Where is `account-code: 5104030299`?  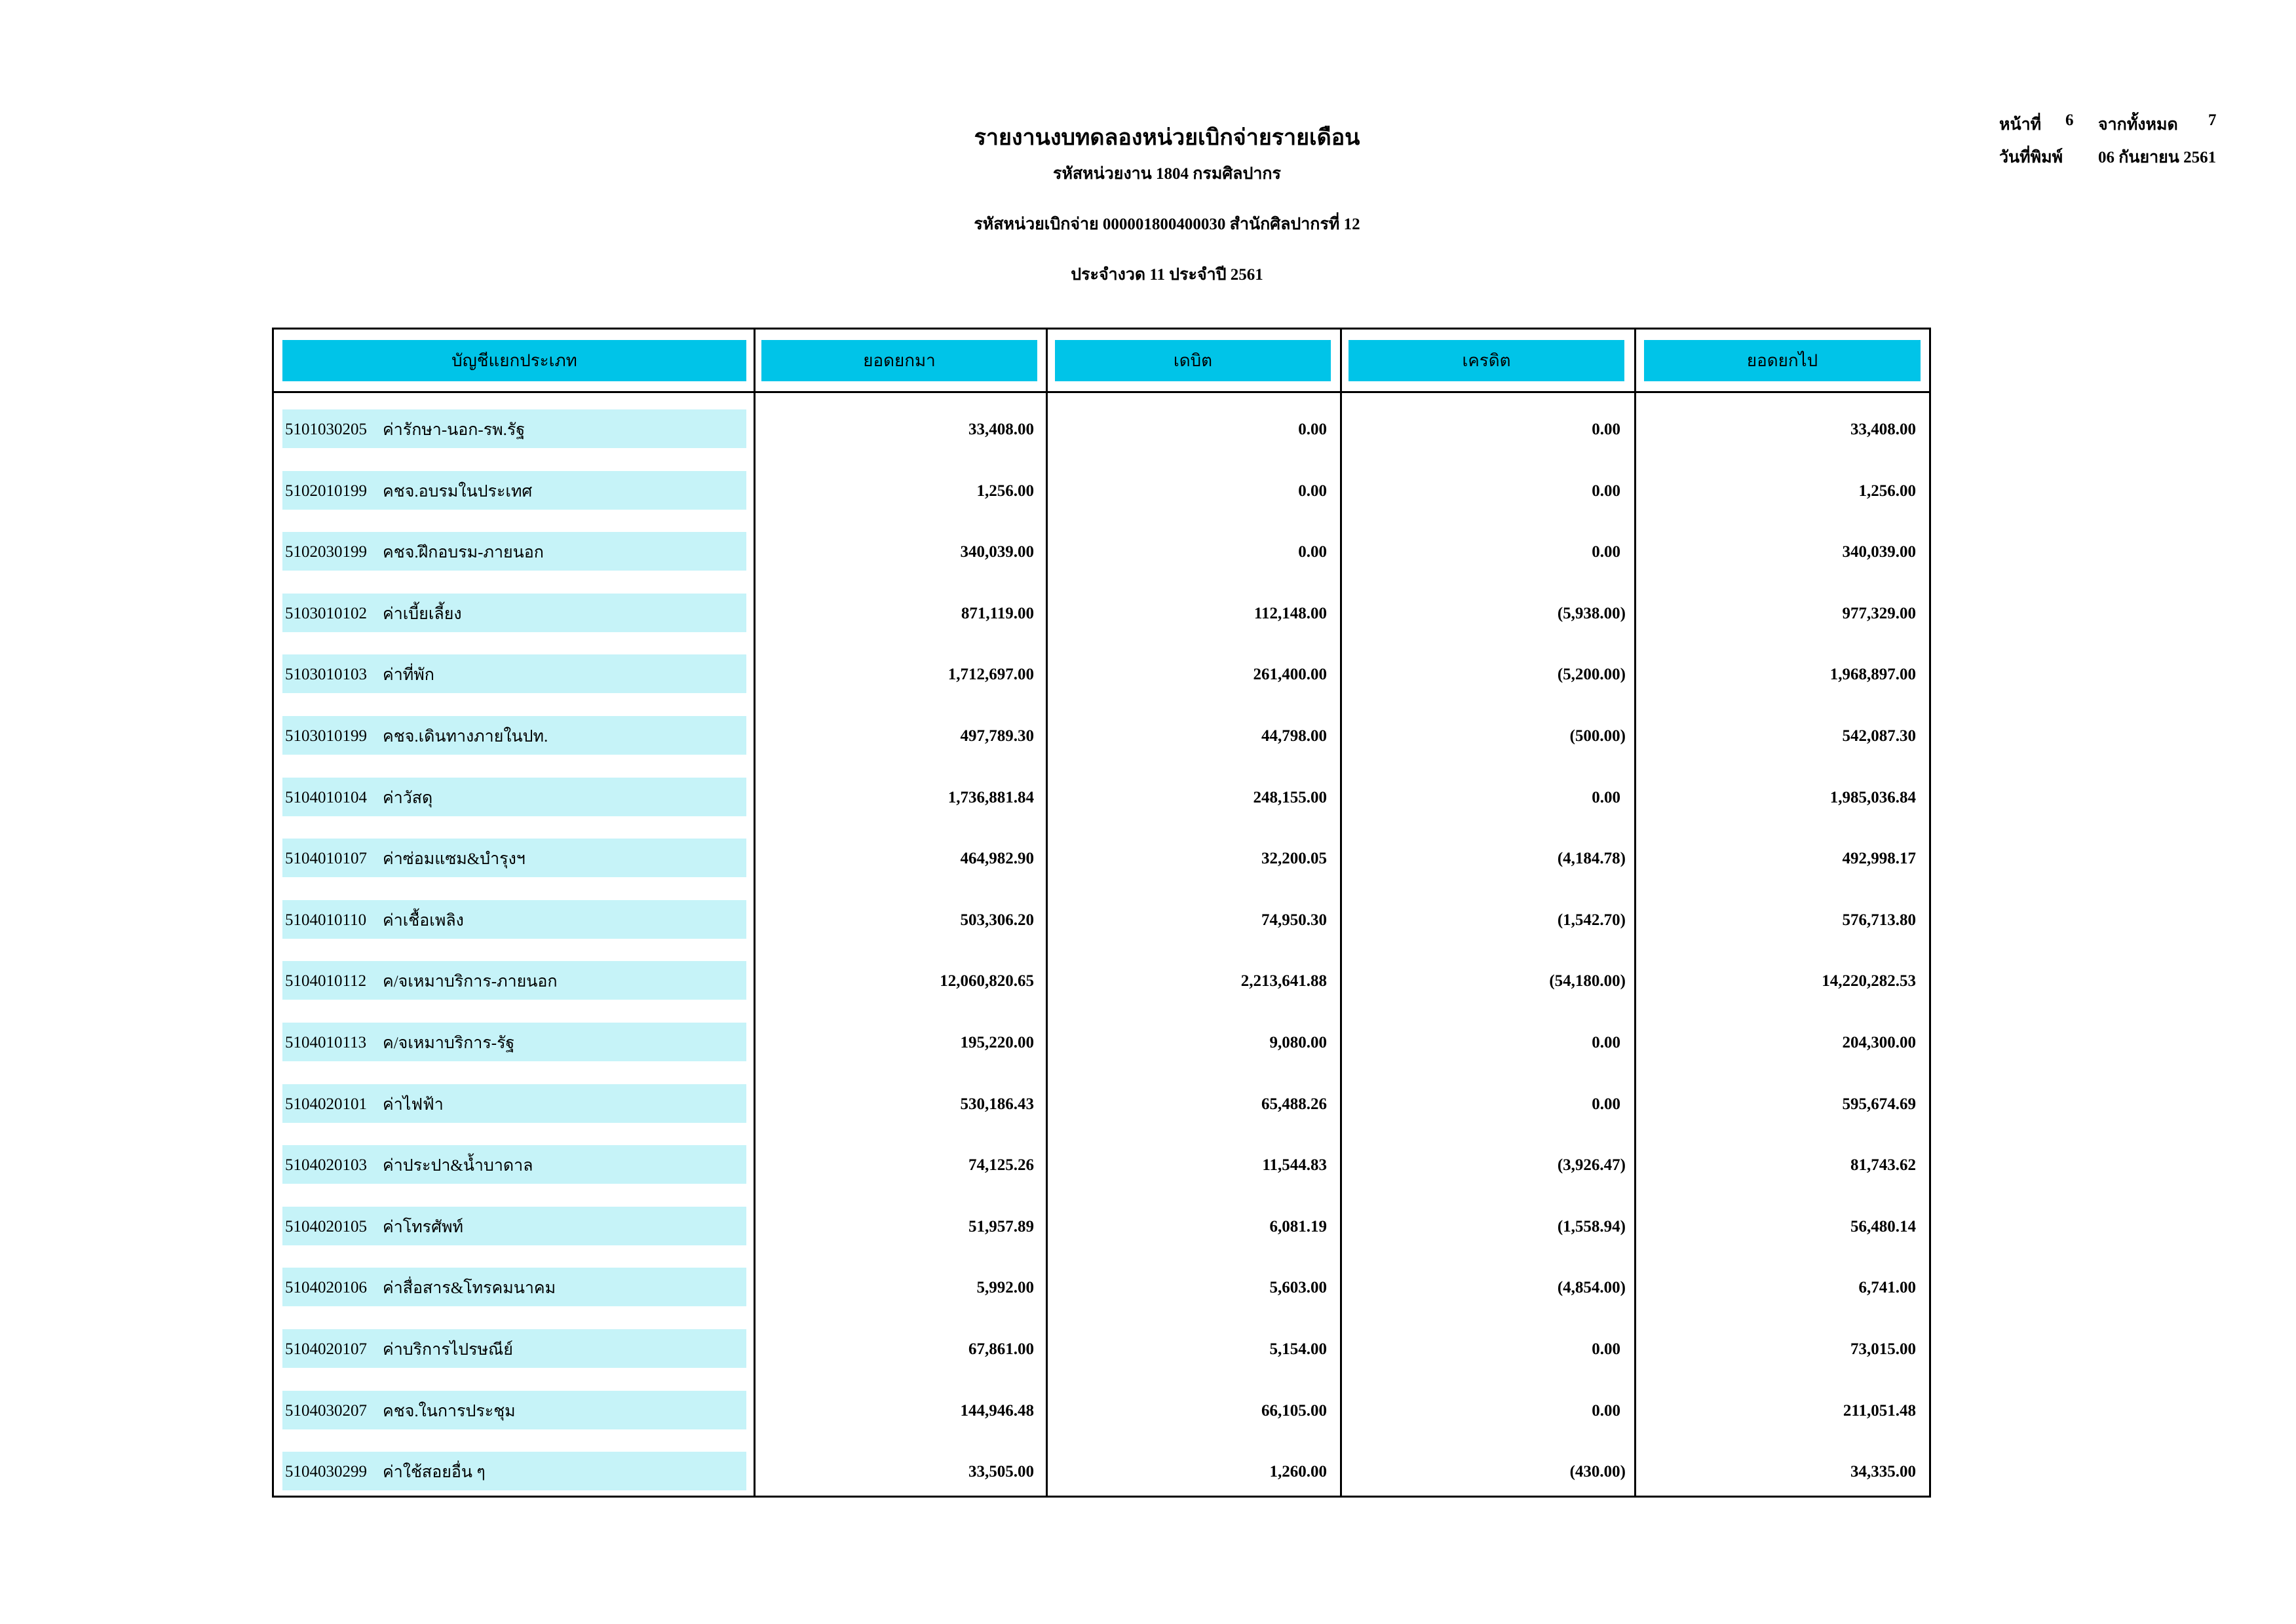 account-code: 5104030299 is located at coordinates (326, 1472).